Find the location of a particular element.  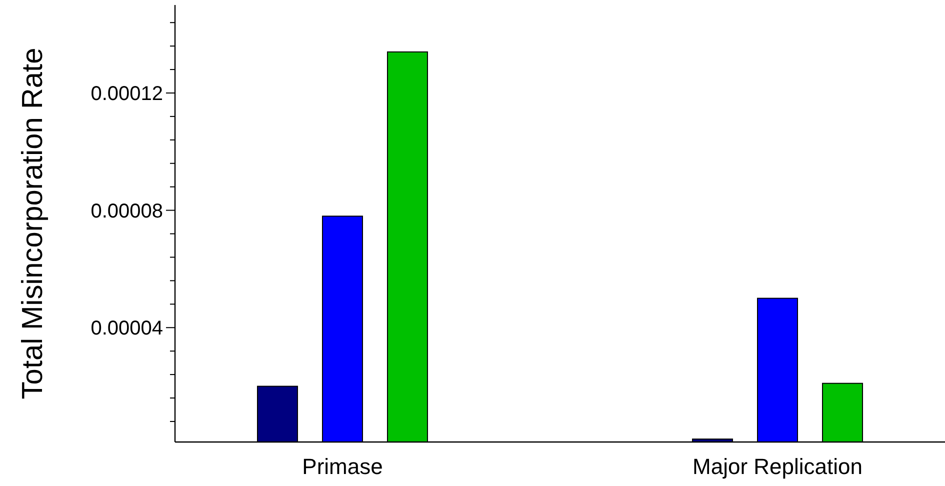

y-tick-label: 0.00012 is located at coordinates (126, 93).